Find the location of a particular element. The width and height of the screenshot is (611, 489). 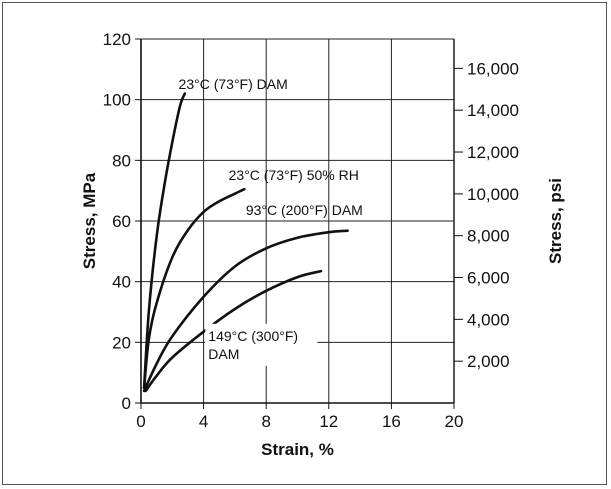

curve-label: 23°C (73°F) 50% RH is located at coordinates (294, 175).